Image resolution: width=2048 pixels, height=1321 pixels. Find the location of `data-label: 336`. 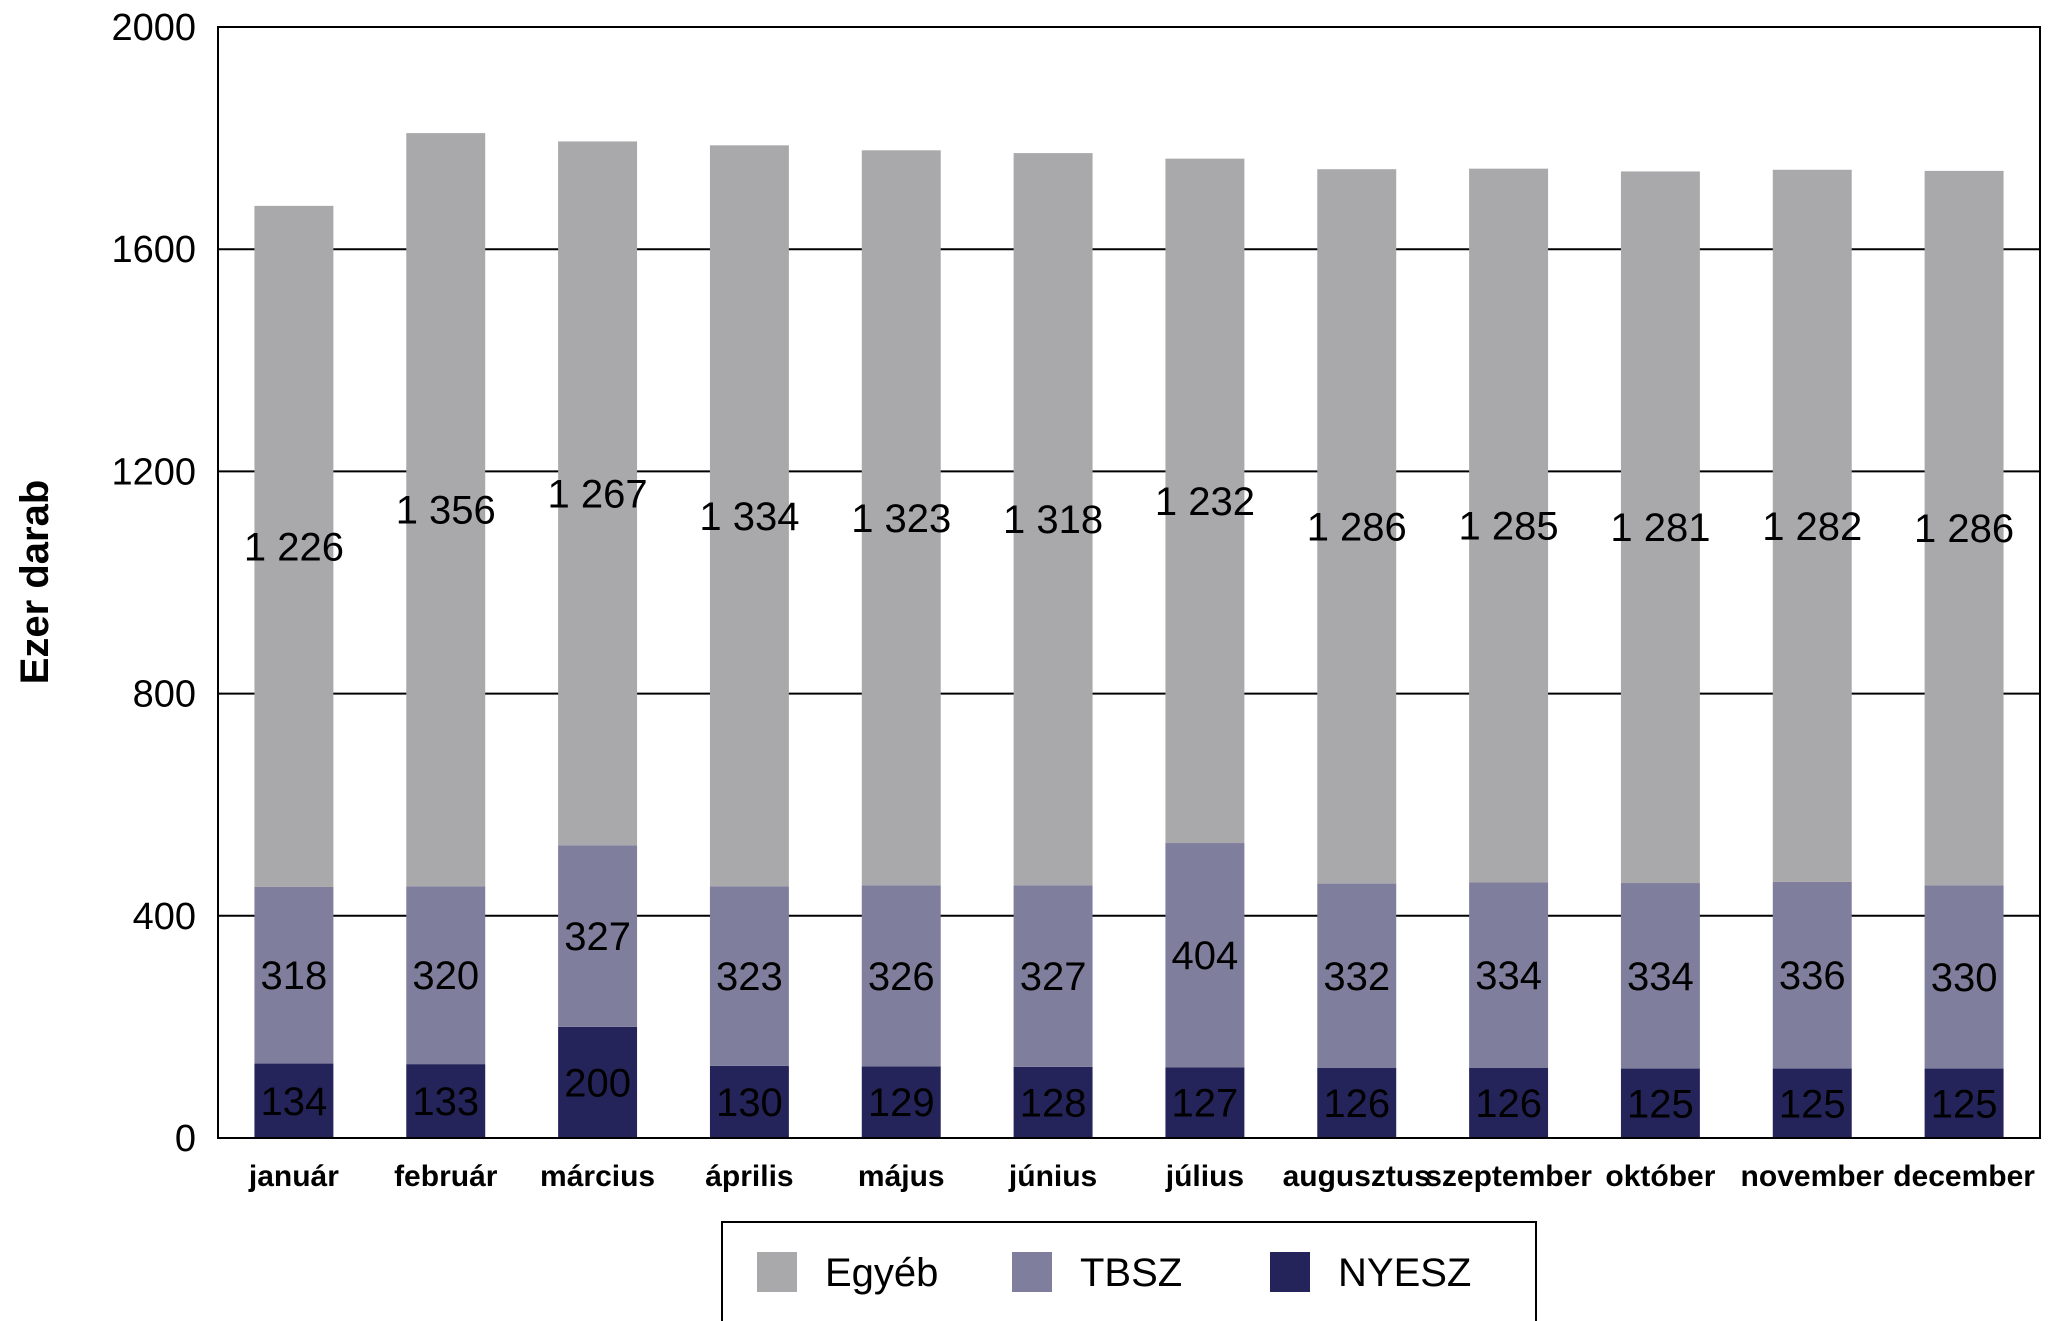

data-label: 336 is located at coordinates (1812, 976).